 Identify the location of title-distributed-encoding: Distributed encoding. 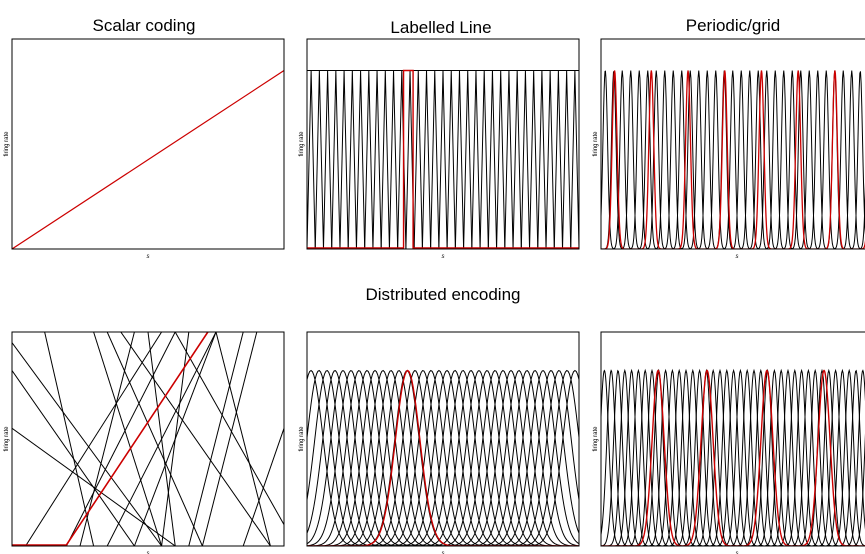
(443, 294).